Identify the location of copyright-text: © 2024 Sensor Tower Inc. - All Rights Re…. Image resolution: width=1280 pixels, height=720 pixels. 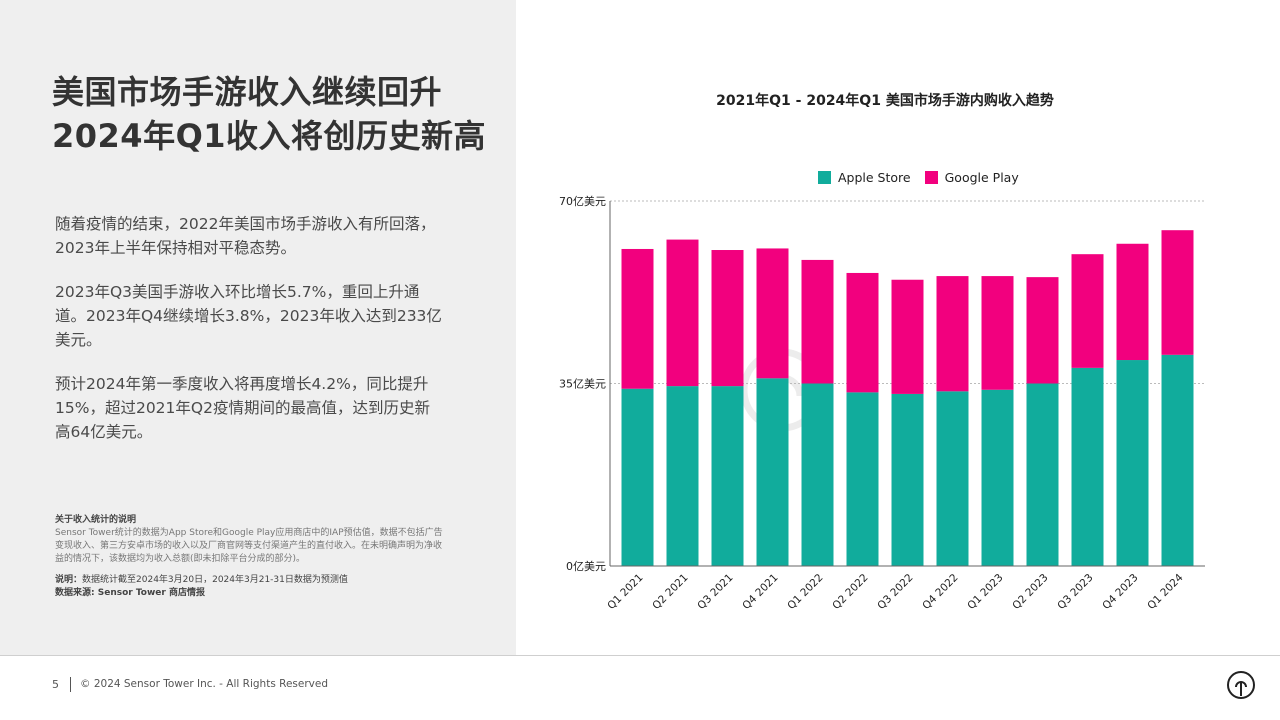
(204, 684).